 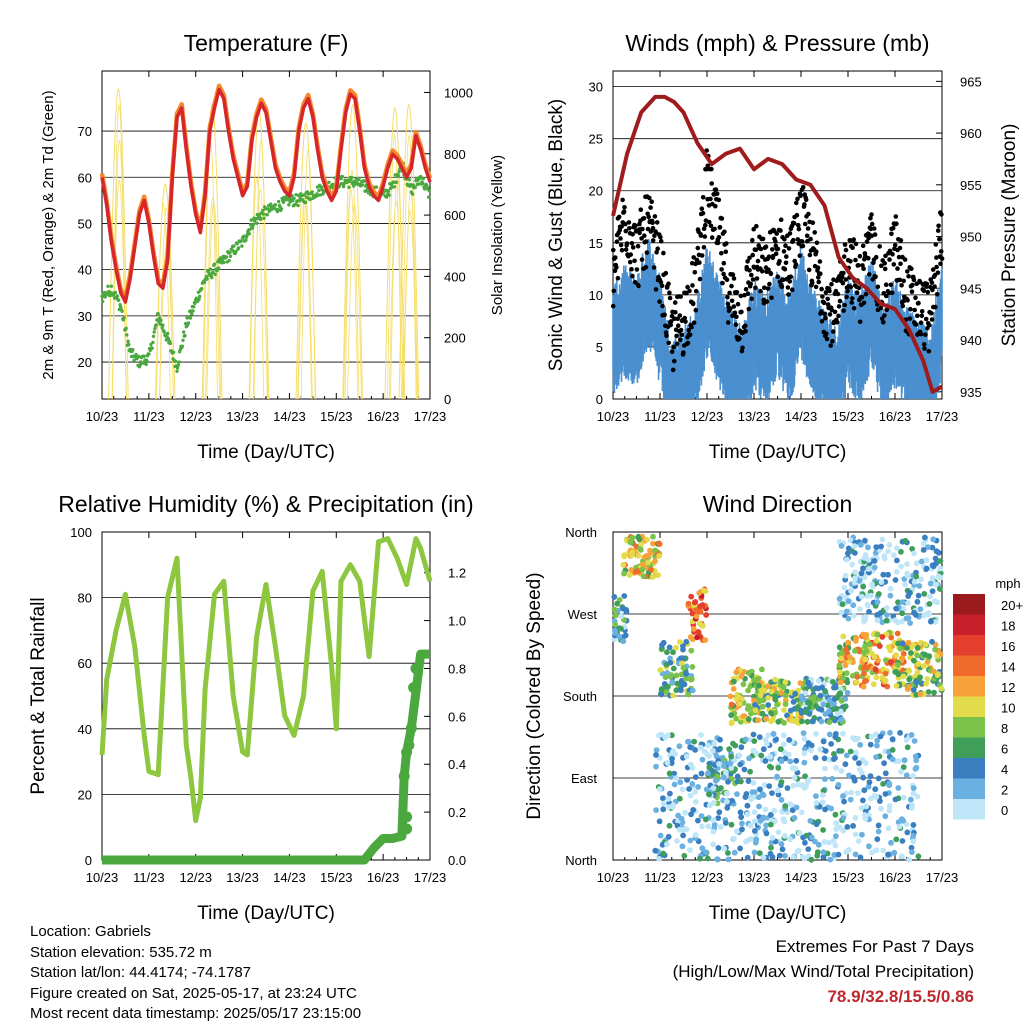 What do you see at coordinates (778, 504) in the screenshot?
I see `chart-title: Wind Direction` at bounding box center [778, 504].